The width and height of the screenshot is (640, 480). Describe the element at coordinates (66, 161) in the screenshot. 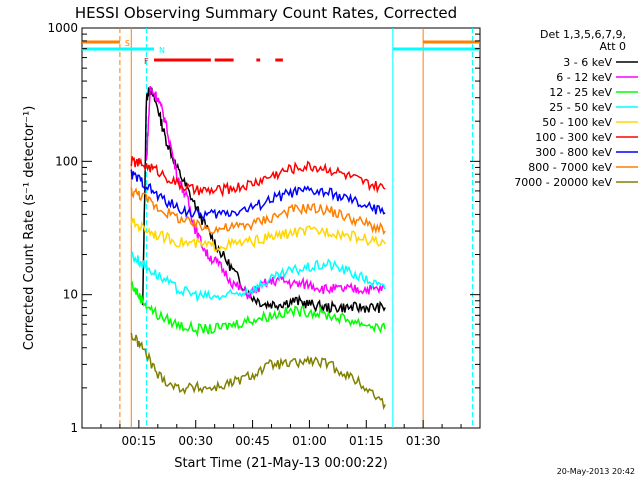

I see `y-tick-label-100: 100` at that location.